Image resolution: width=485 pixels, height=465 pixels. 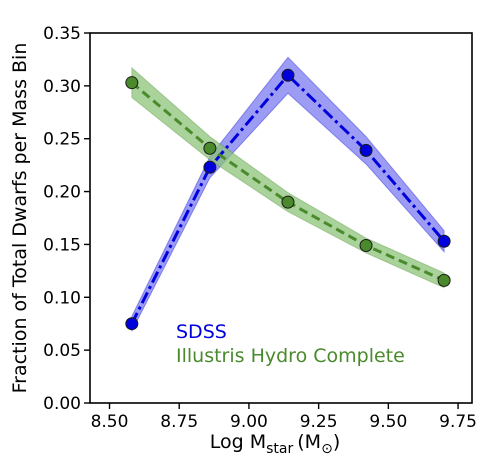 What do you see at coordinates (238, 442) in the screenshot?
I see `x-axis-label-main: Log M` at bounding box center [238, 442].